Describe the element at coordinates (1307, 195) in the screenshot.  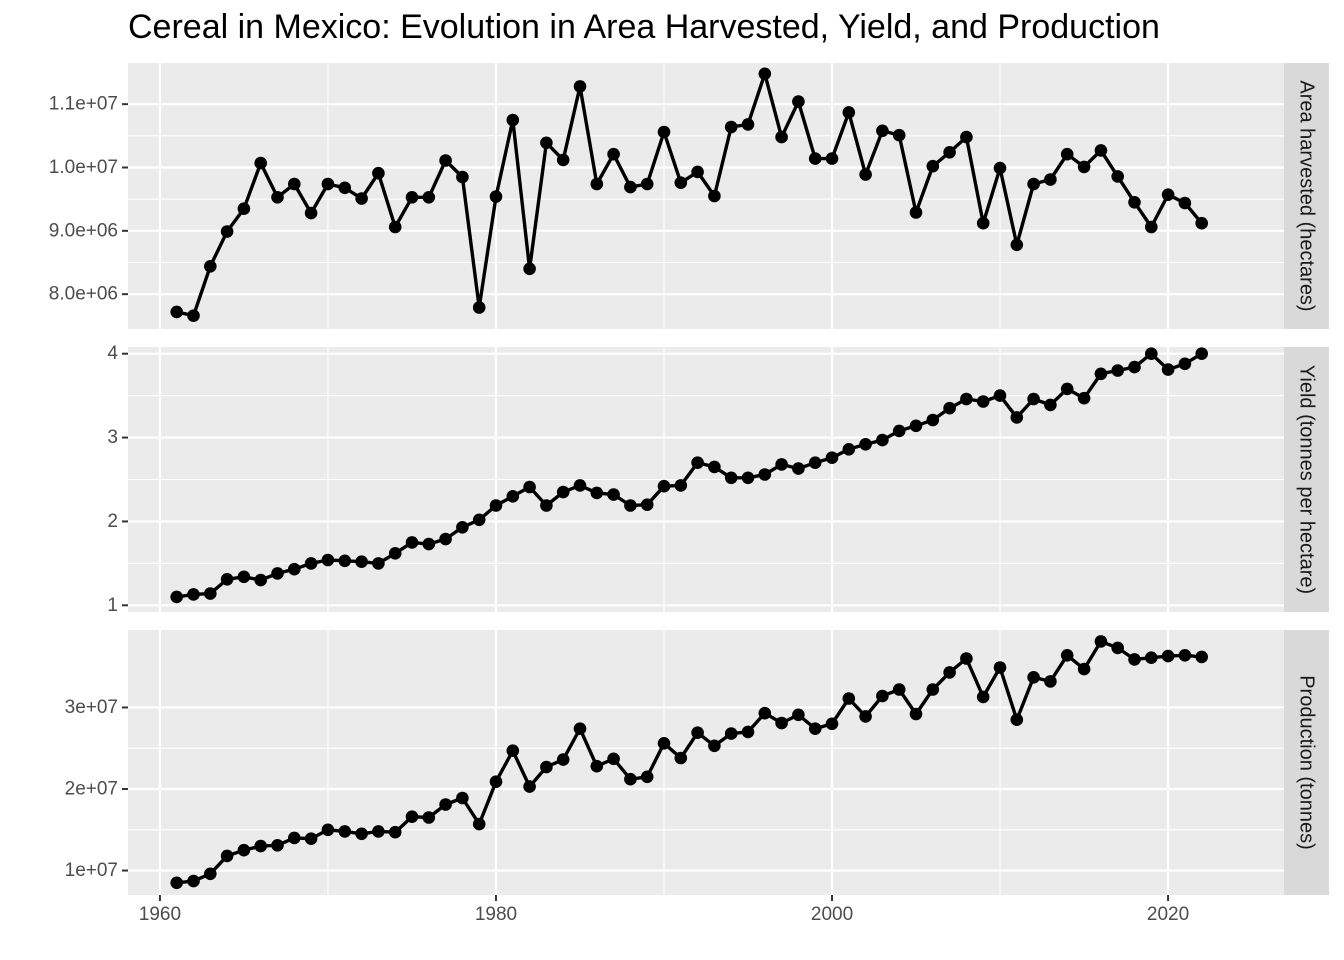
I see `facet-strip-label: Area harvested (hectares)` at that location.